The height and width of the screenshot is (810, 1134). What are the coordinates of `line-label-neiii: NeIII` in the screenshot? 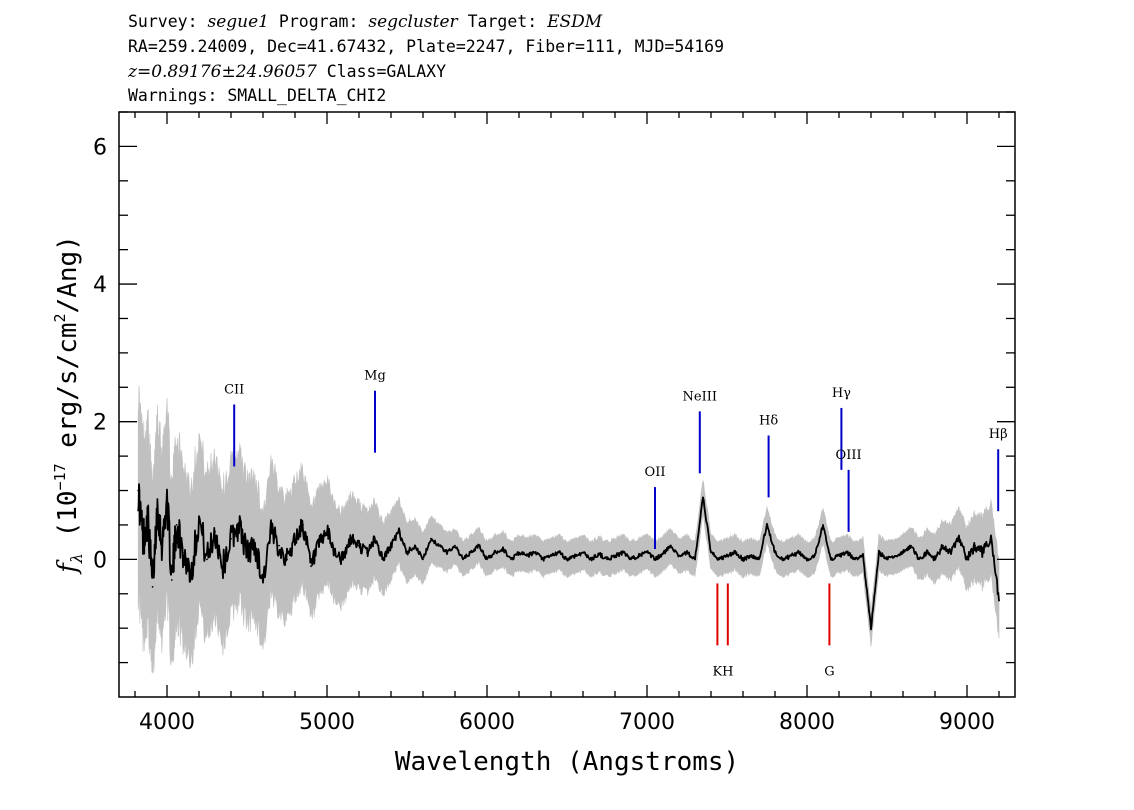 It's located at (700, 396).